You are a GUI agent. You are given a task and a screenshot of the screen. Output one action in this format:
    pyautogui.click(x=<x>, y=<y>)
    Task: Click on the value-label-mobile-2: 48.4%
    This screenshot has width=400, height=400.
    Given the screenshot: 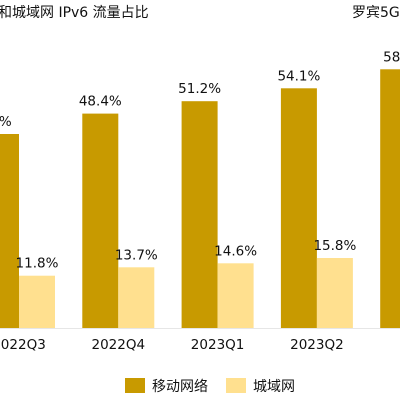 What is the action you would take?
    pyautogui.click(x=100, y=102)
    